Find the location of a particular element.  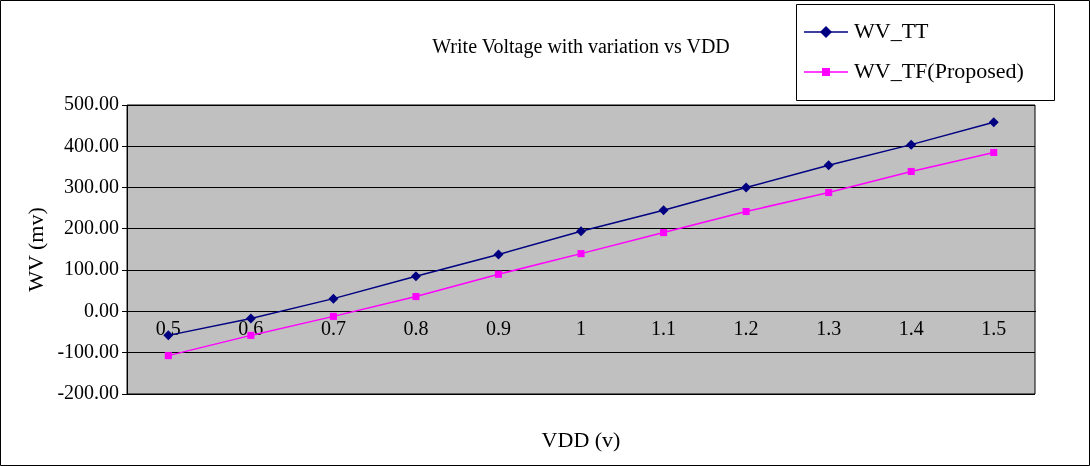

x-tick-label: 1.2 is located at coordinates (746, 327).